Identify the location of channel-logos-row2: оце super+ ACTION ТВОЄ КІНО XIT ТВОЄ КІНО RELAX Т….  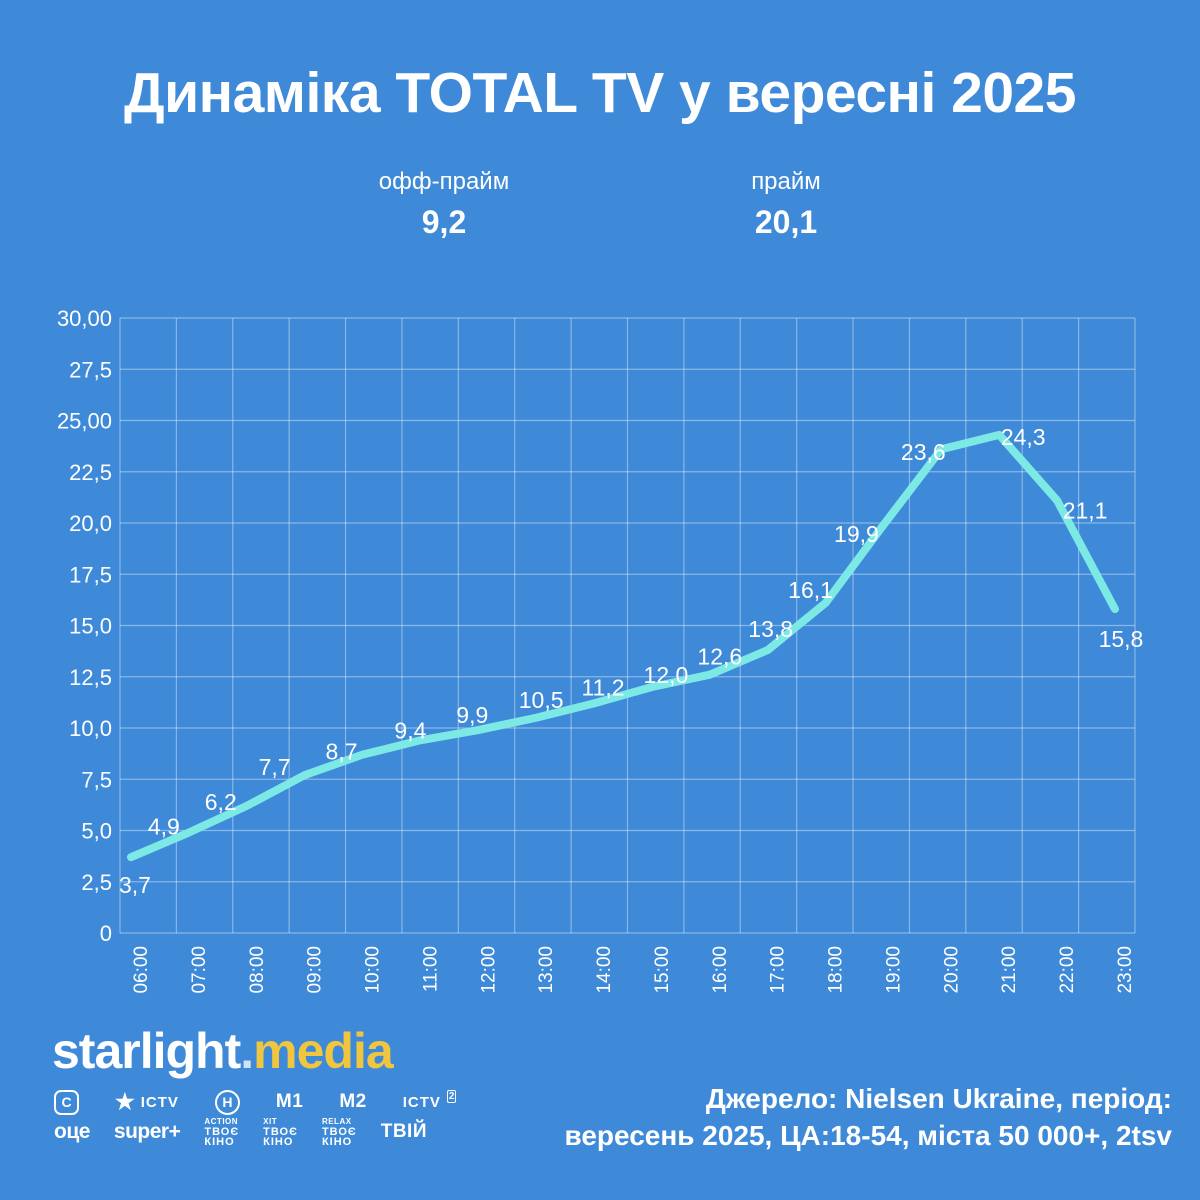
(240, 1132).